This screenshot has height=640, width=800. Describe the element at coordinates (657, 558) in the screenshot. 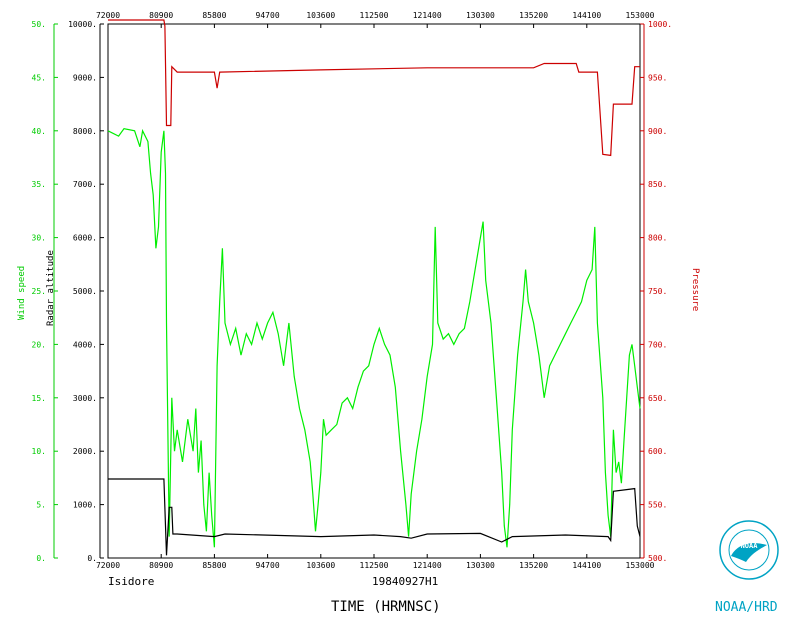

I see `pressure-tick-label: 500.` at that location.